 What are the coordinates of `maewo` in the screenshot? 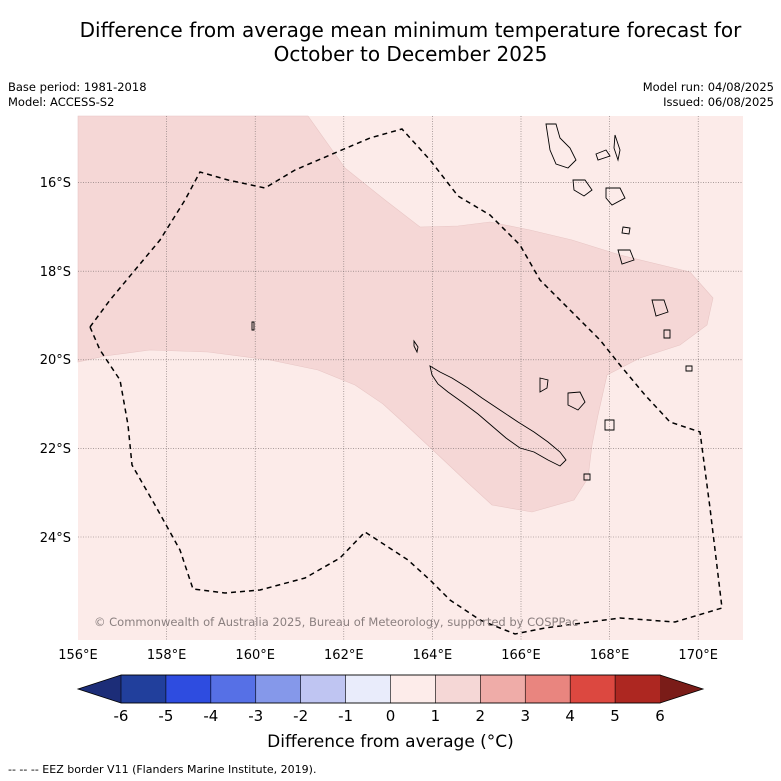 It's located at (617, 148).